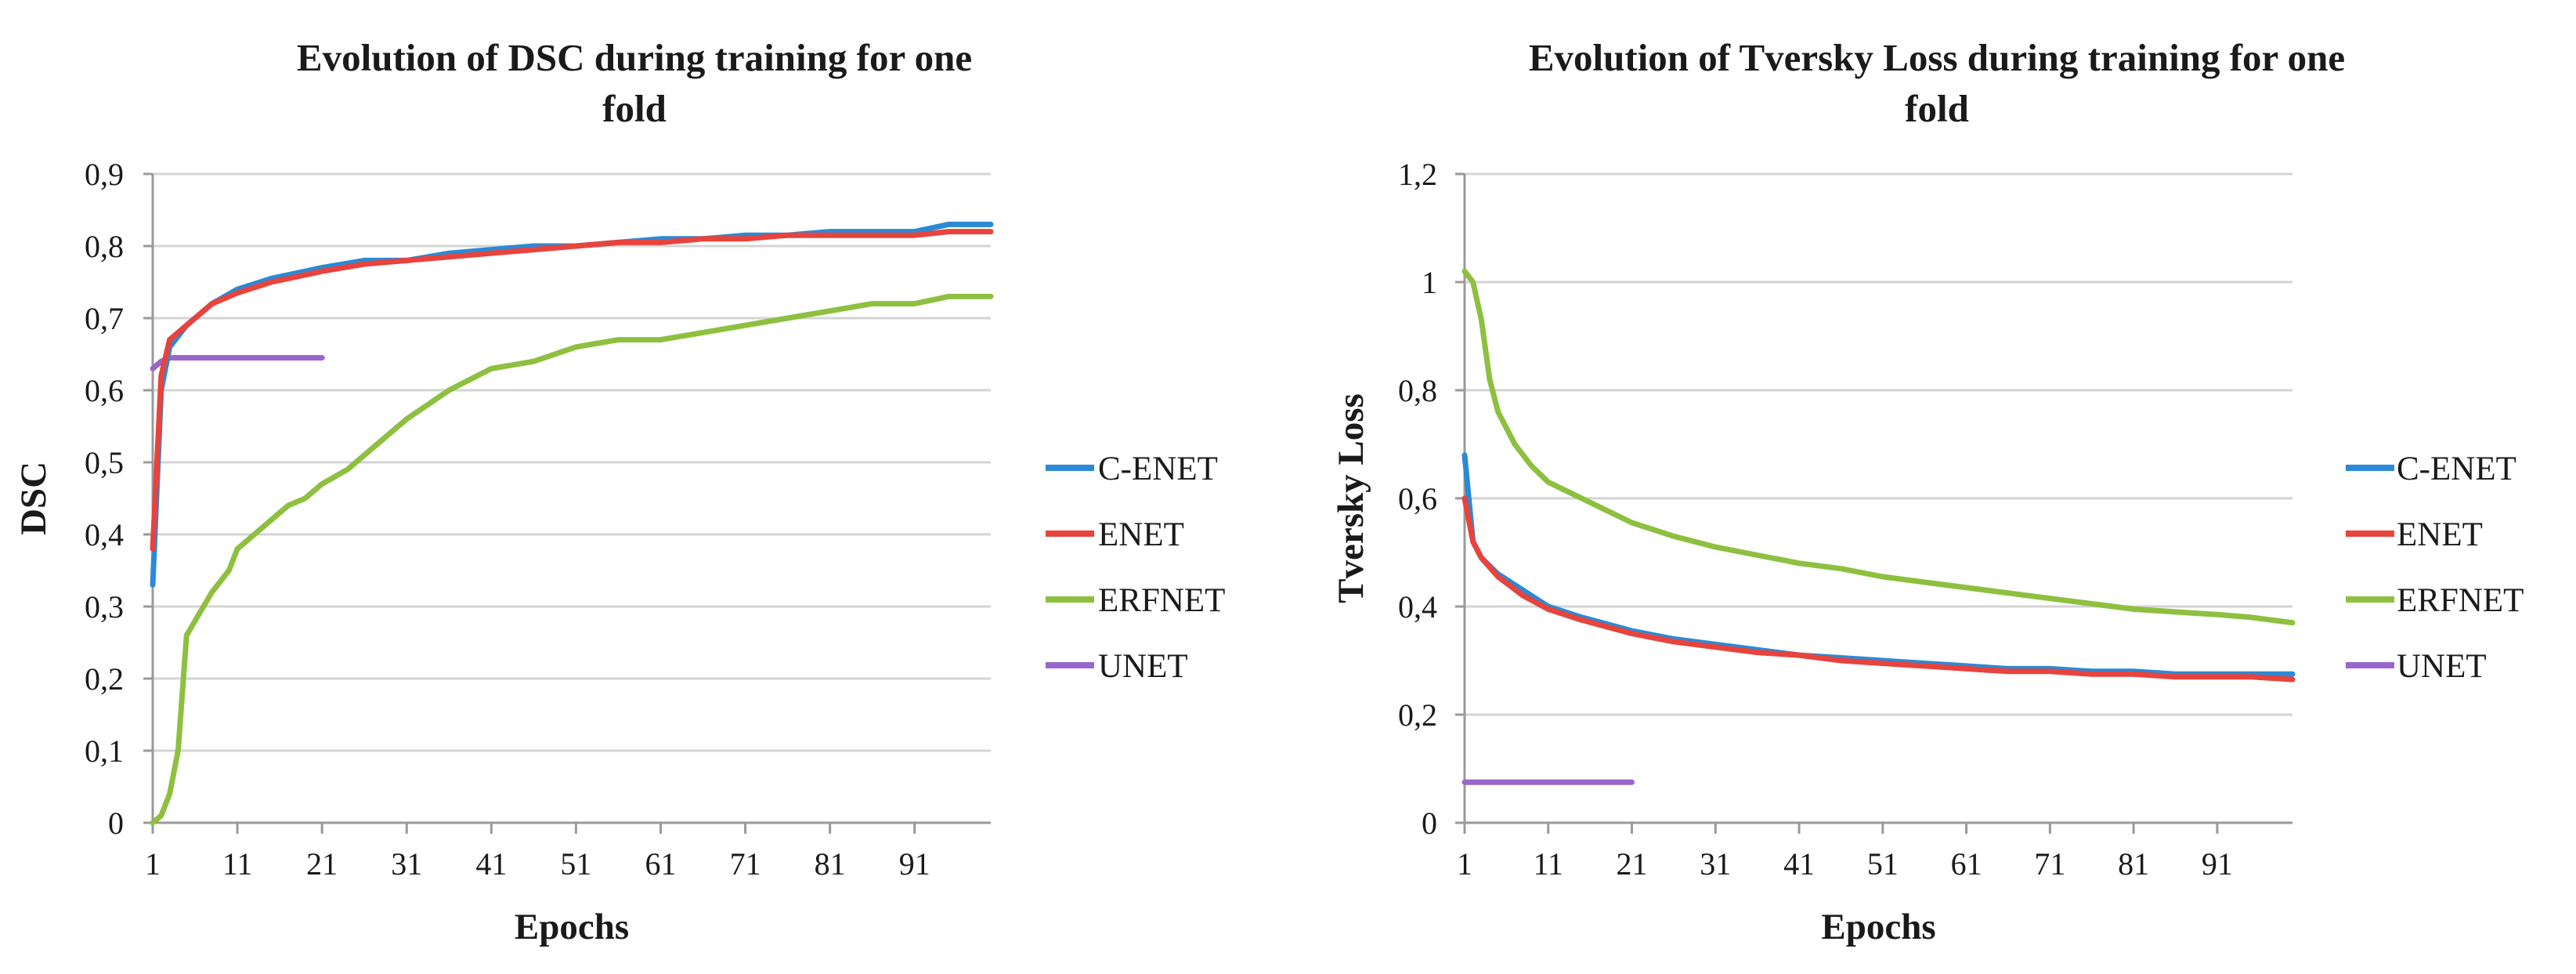 The height and width of the screenshot is (974, 2576). Describe the element at coordinates (33, 499) in the screenshot. I see `y-axis-title: DSC` at that location.